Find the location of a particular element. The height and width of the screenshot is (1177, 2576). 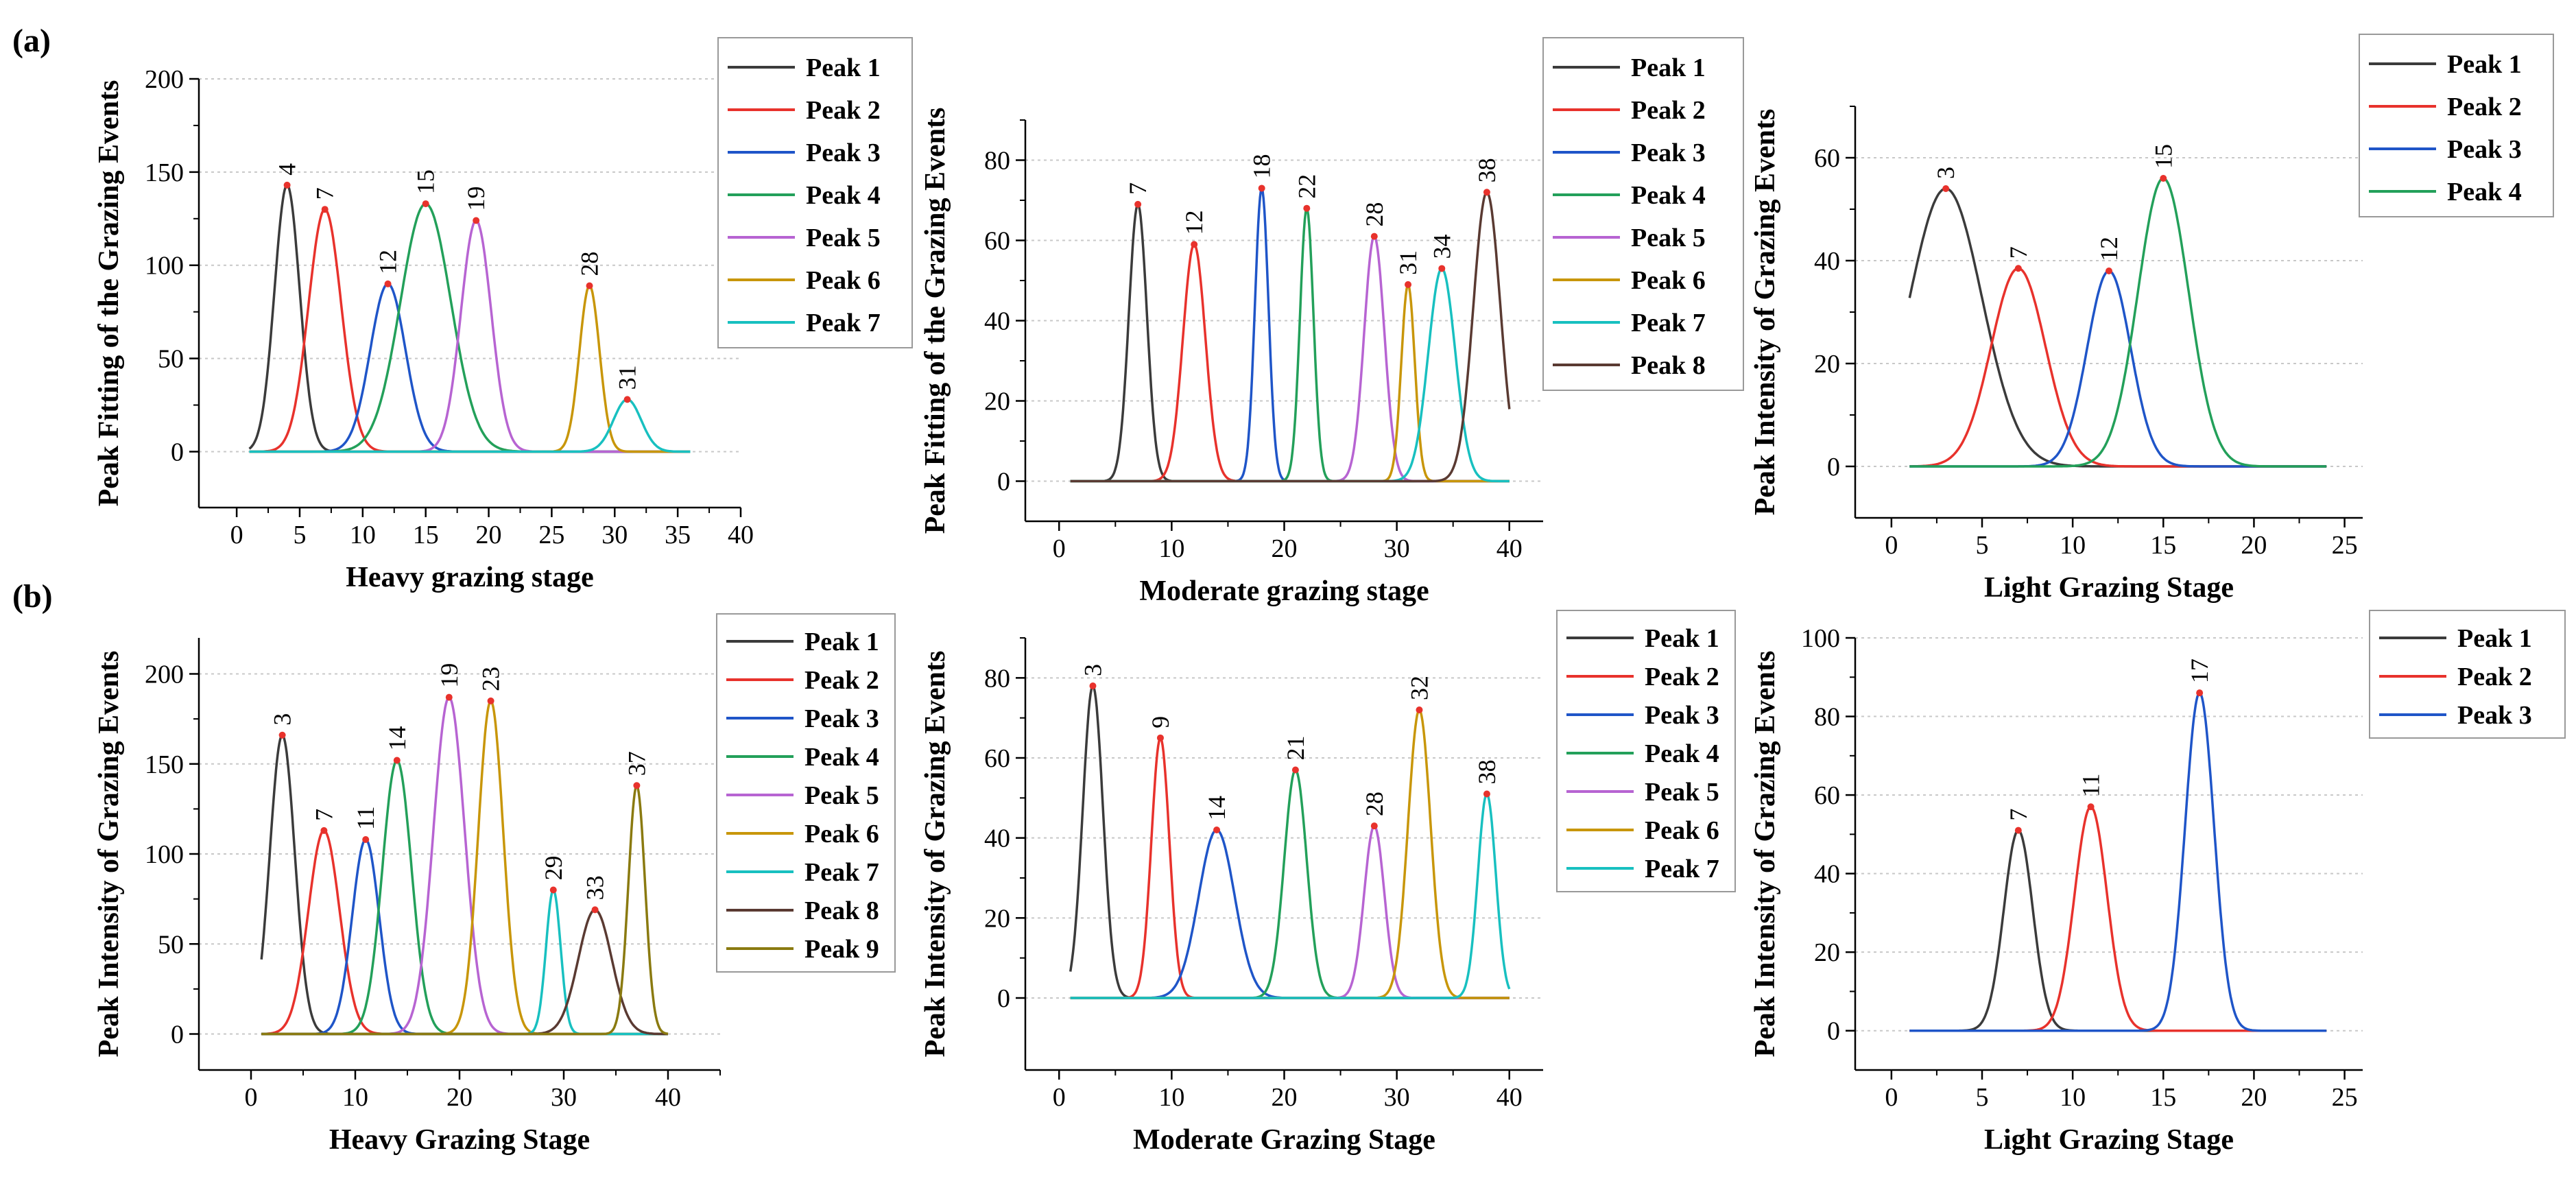

peak-label: 34 is located at coordinates (1442, 246).